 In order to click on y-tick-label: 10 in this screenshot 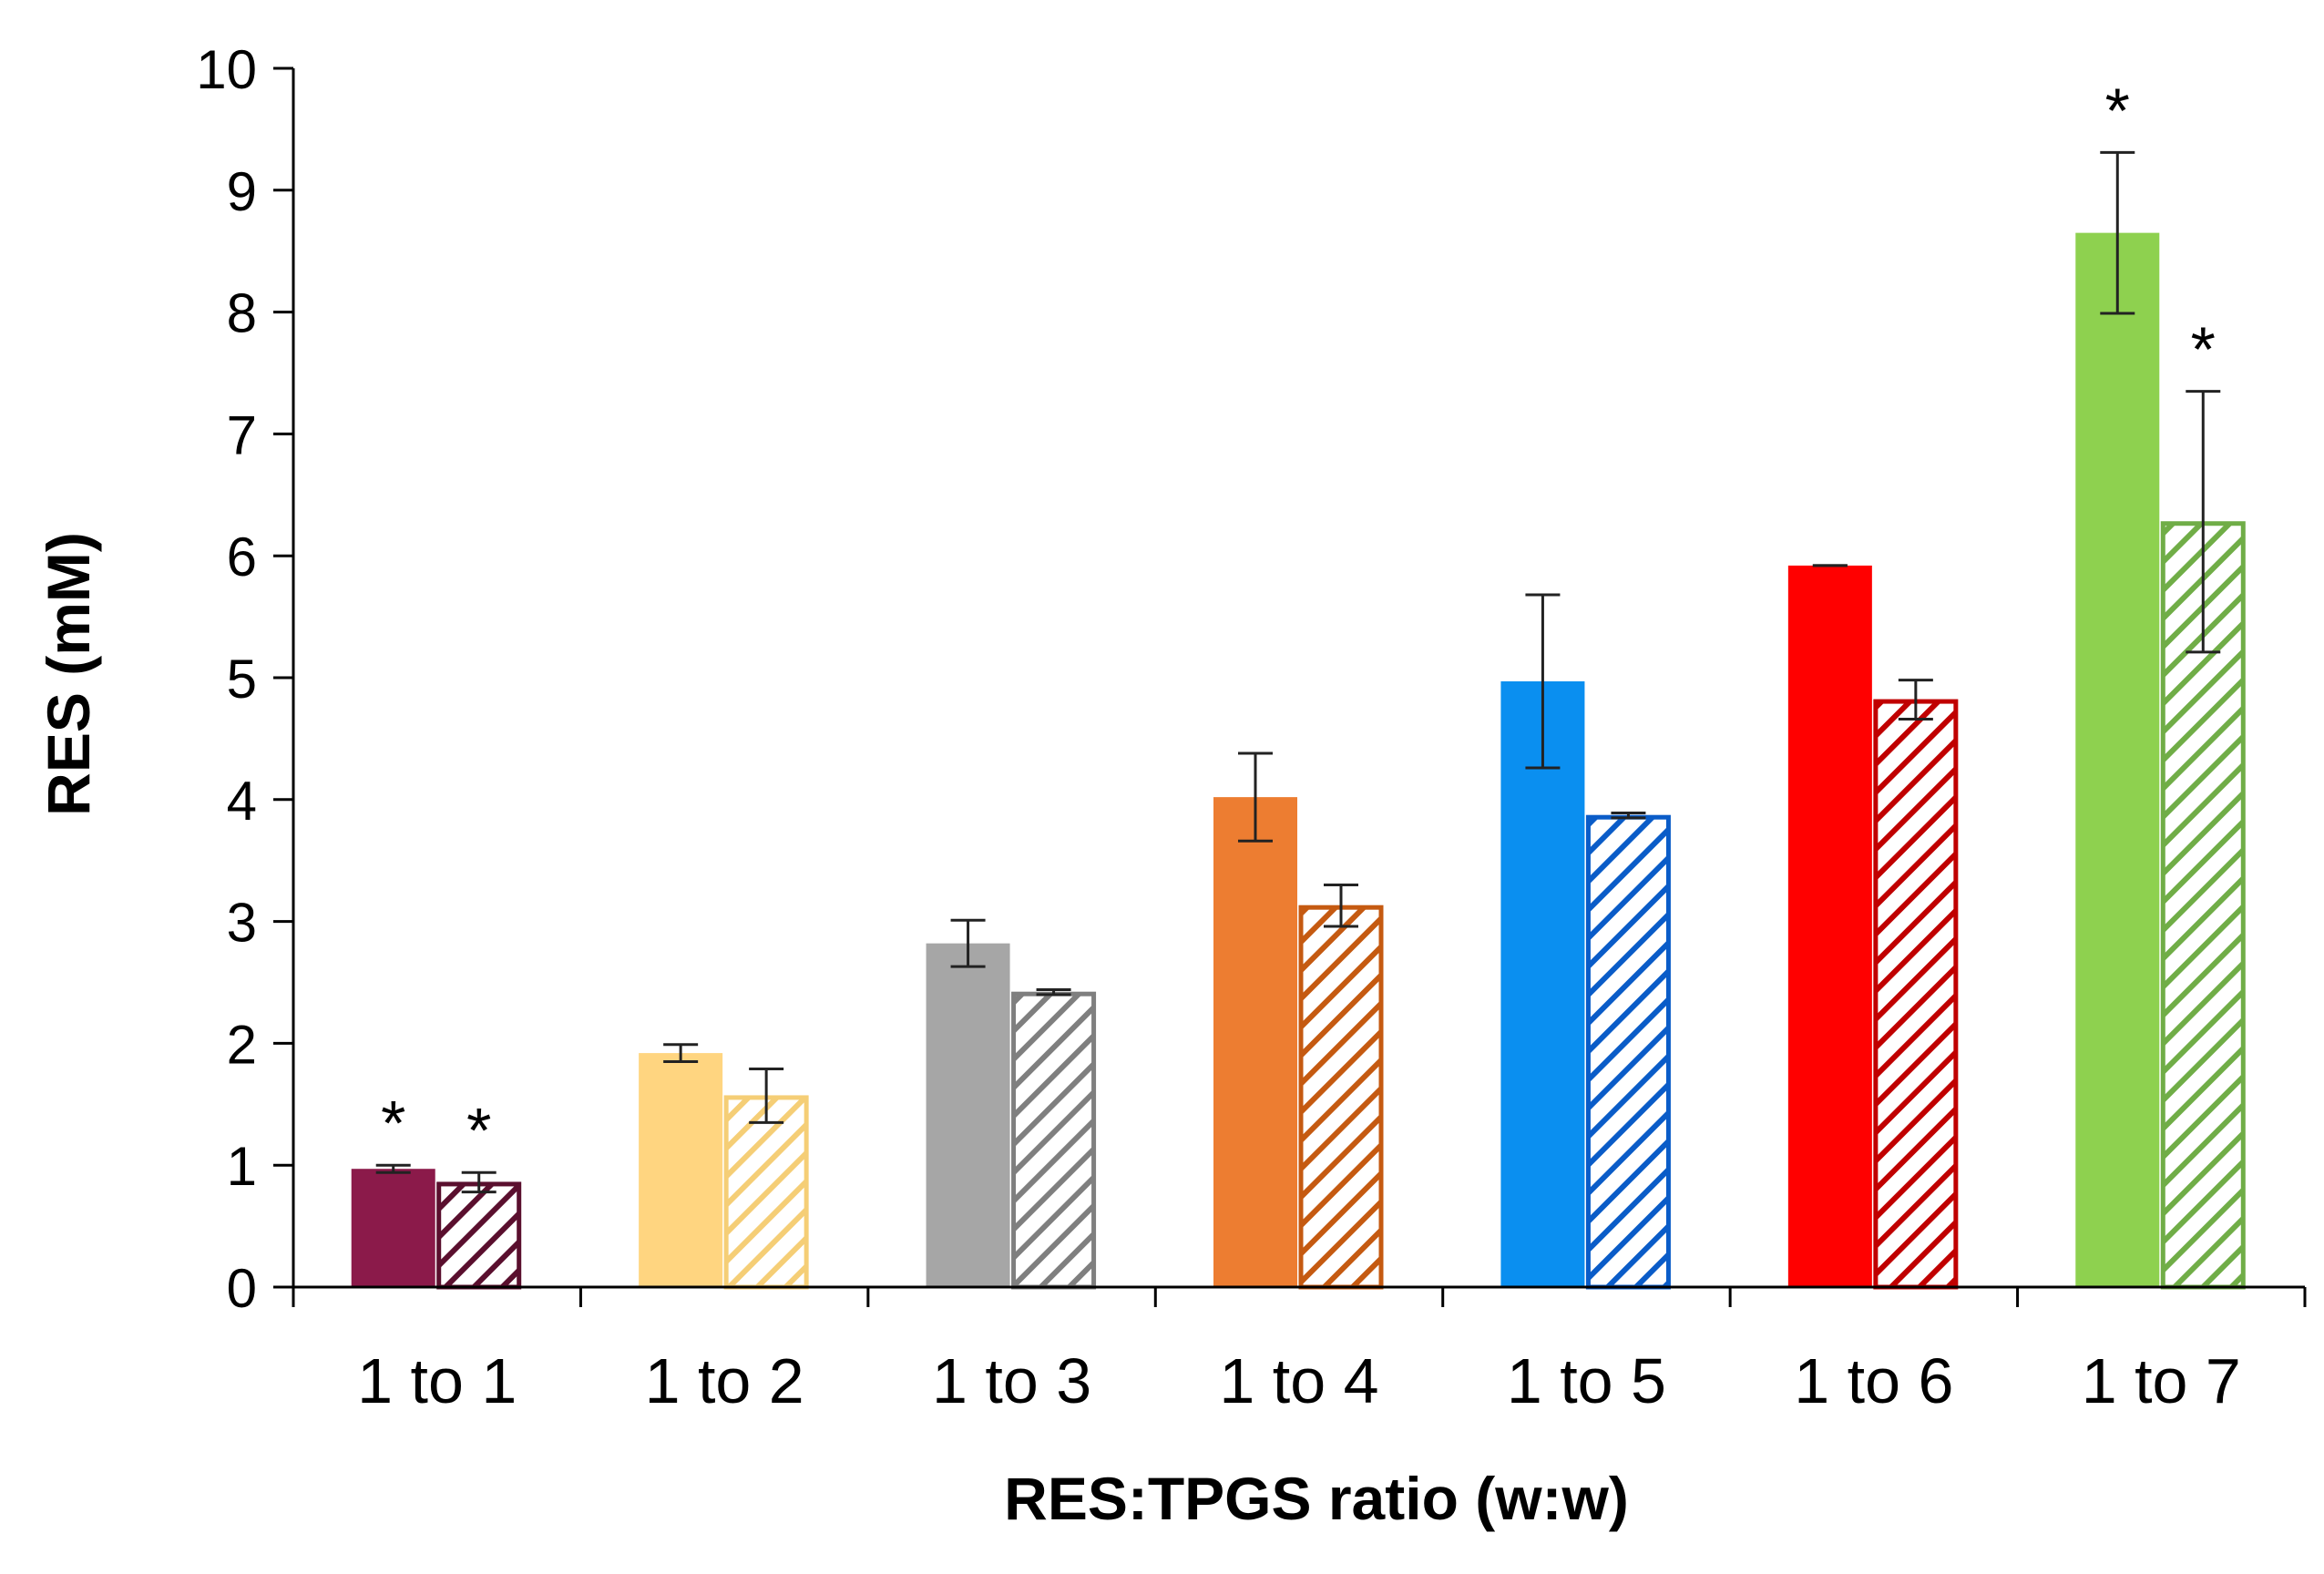, I will do `click(227, 70)`.